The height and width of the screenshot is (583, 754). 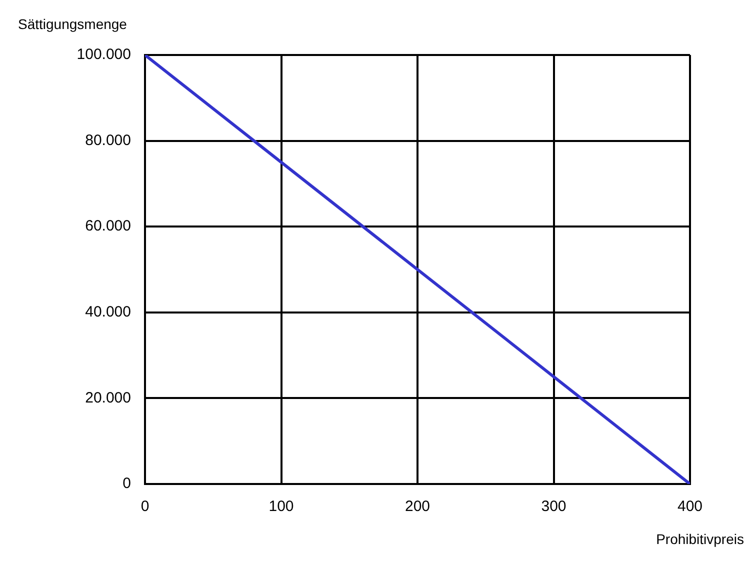 I want to click on y-axis-title: Sättigungsmenge, so click(x=73, y=24).